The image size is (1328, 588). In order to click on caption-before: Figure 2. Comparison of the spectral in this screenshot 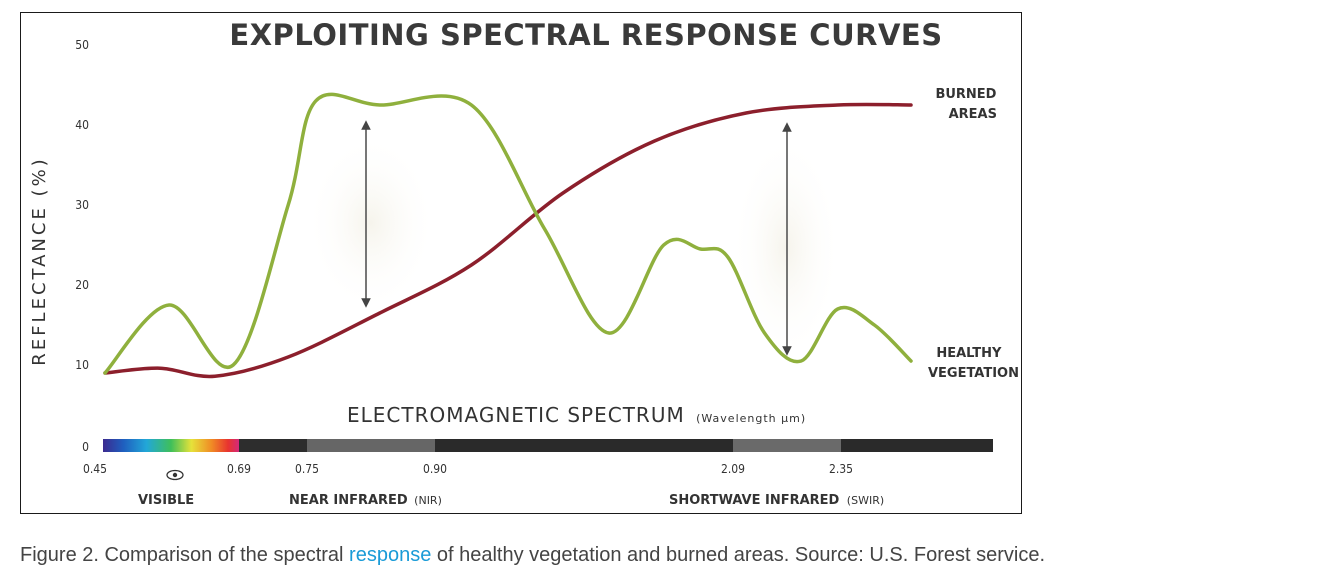, I will do `click(185, 555)`.